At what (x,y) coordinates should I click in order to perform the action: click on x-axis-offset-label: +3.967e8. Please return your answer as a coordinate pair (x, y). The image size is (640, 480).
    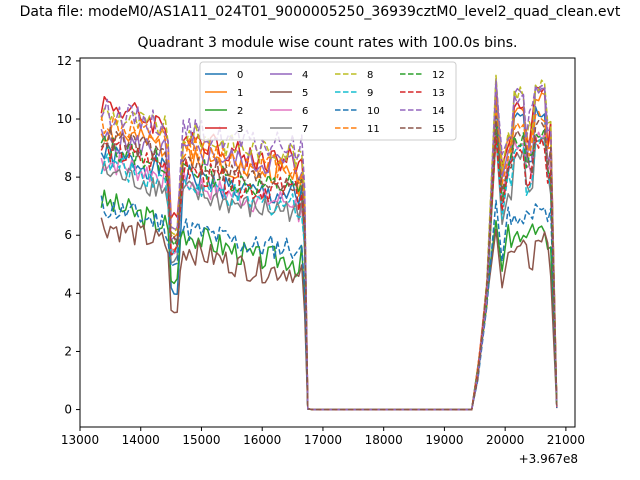
    Looking at the image, I should click on (548, 459).